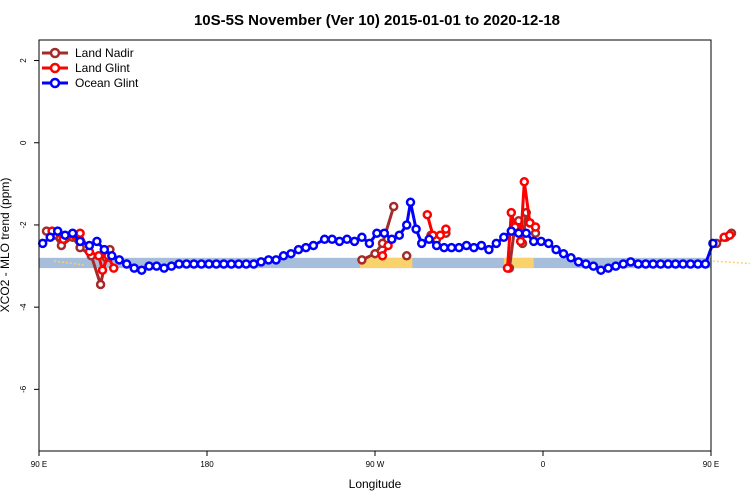  Describe the element at coordinates (55, 83) in the screenshot. I see `legend-marker` at that location.